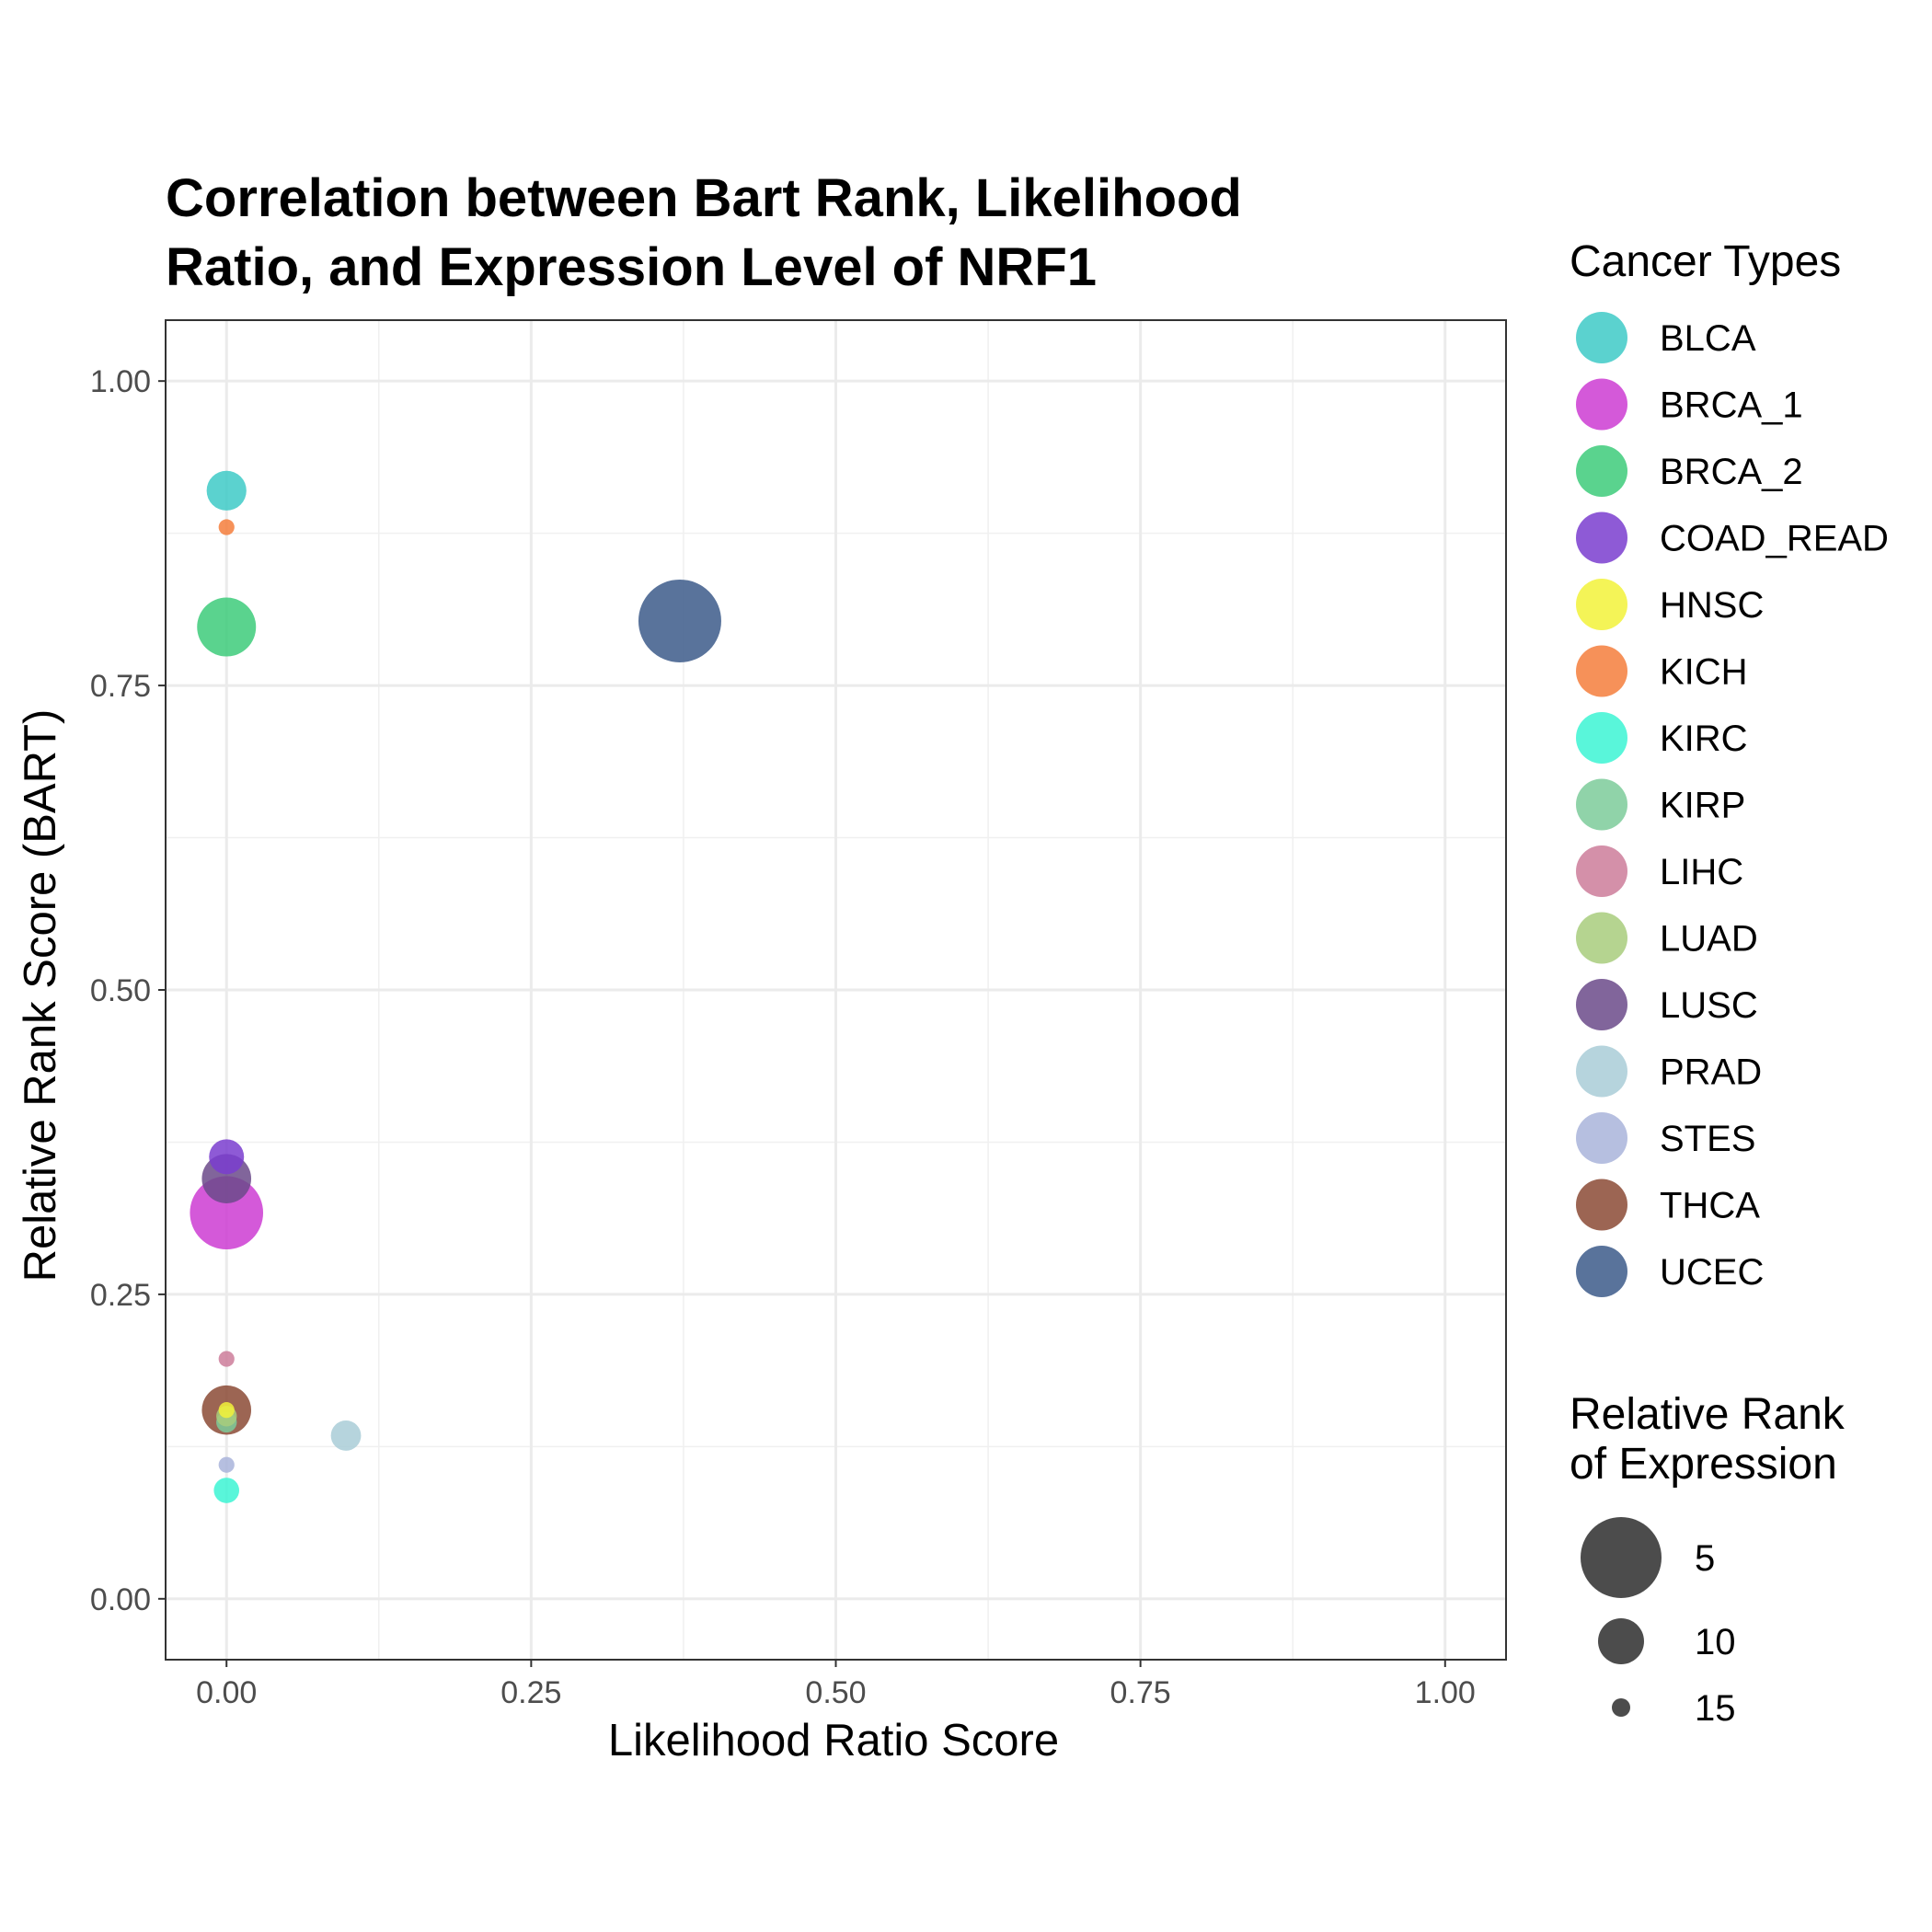  What do you see at coordinates (1140, 1692) in the screenshot?
I see `x-tick-label: 0.75` at bounding box center [1140, 1692].